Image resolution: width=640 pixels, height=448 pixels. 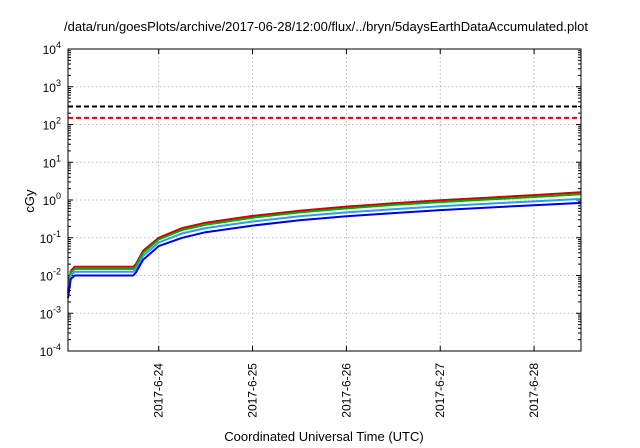 I want to click on y-tick-label: 10⁴, so click(x=52, y=48).